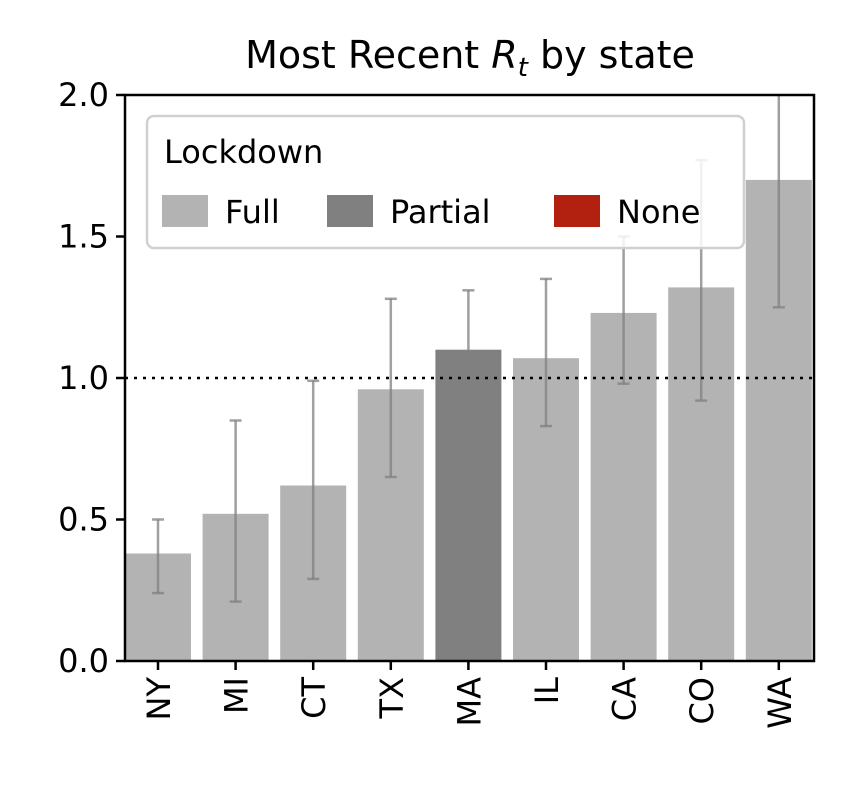  I want to click on x-tick-label-mi: MI, so click(237, 695).